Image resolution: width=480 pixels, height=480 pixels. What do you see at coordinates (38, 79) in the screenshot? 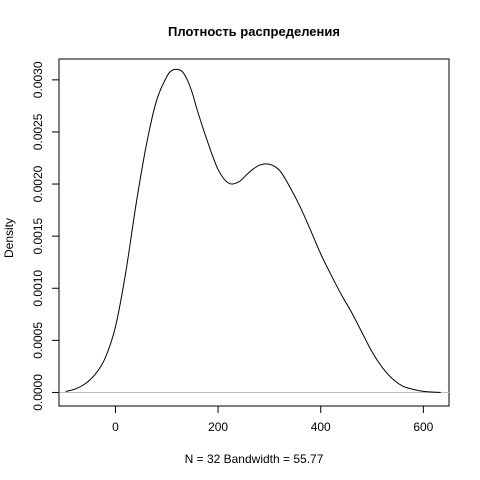
I see `y-tick-label: 0.0030` at bounding box center [38, 79].